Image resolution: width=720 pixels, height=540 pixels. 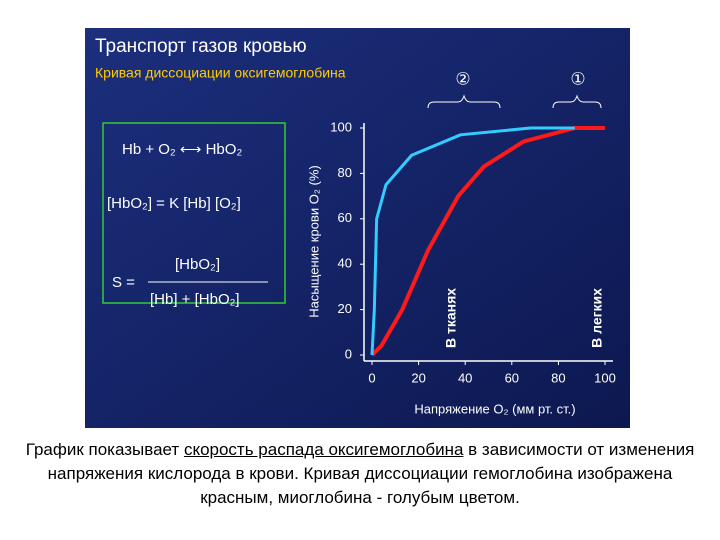 I want to click on y-tick-label: 0, so click(x=348, y=353).